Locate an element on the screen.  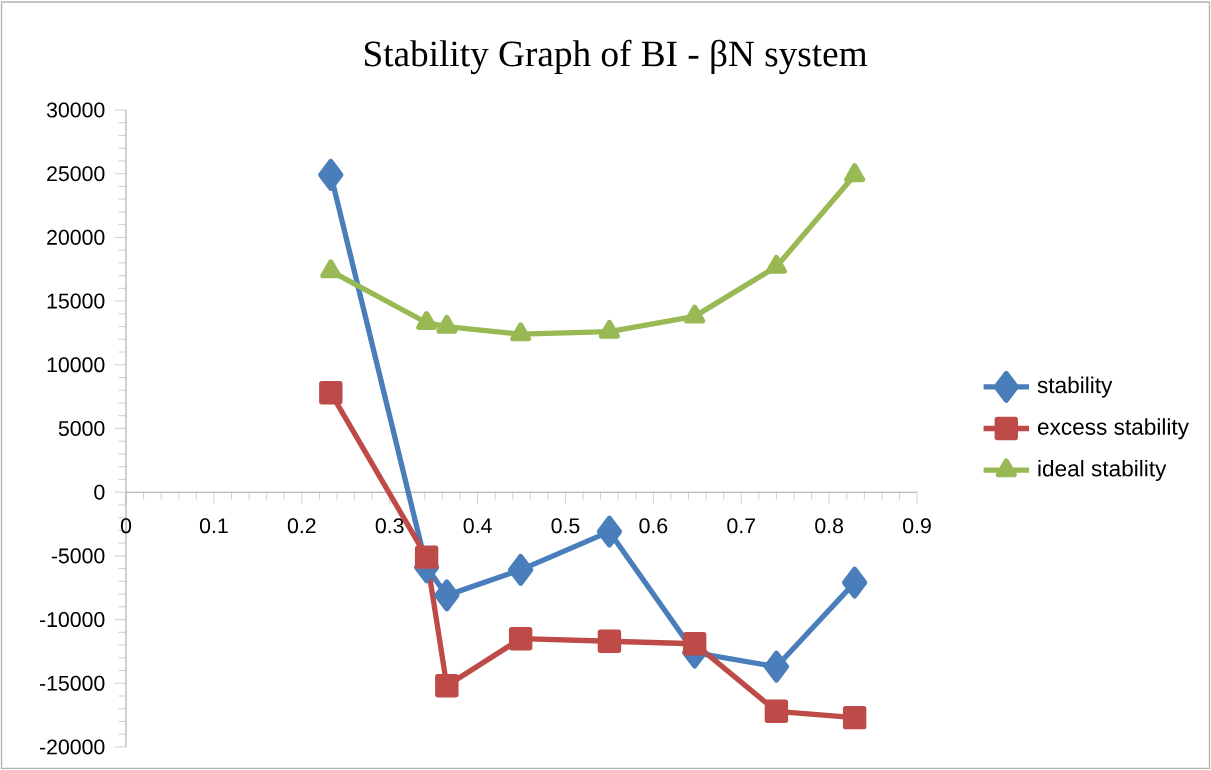
x-tick-label: 0.4 is located at coordinates (477, 526).